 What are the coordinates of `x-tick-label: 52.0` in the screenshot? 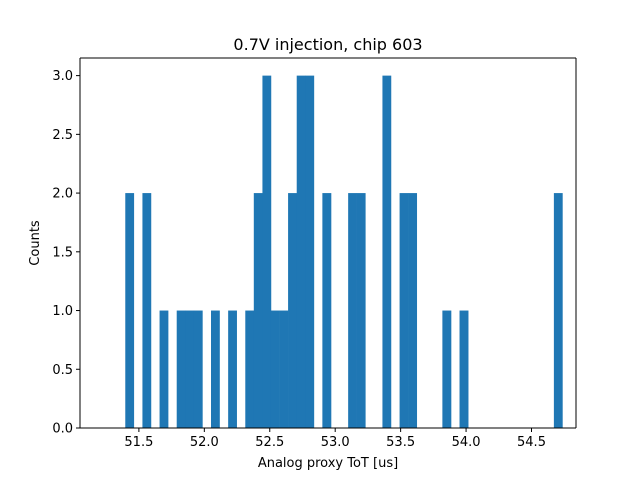 It's located at (204, 442).